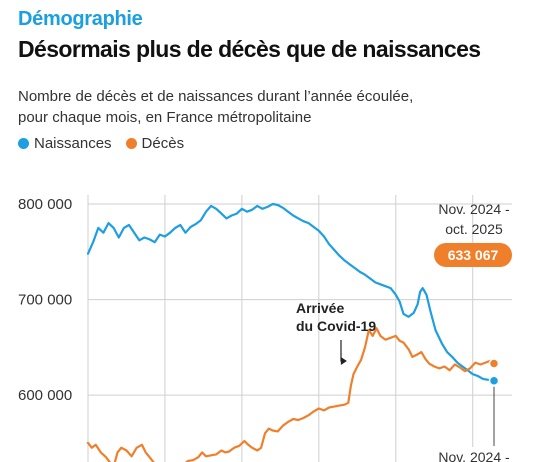 This screenshot has width=534, height=462. I want to click on y-tick-label: 800 000, so click(45, 204).